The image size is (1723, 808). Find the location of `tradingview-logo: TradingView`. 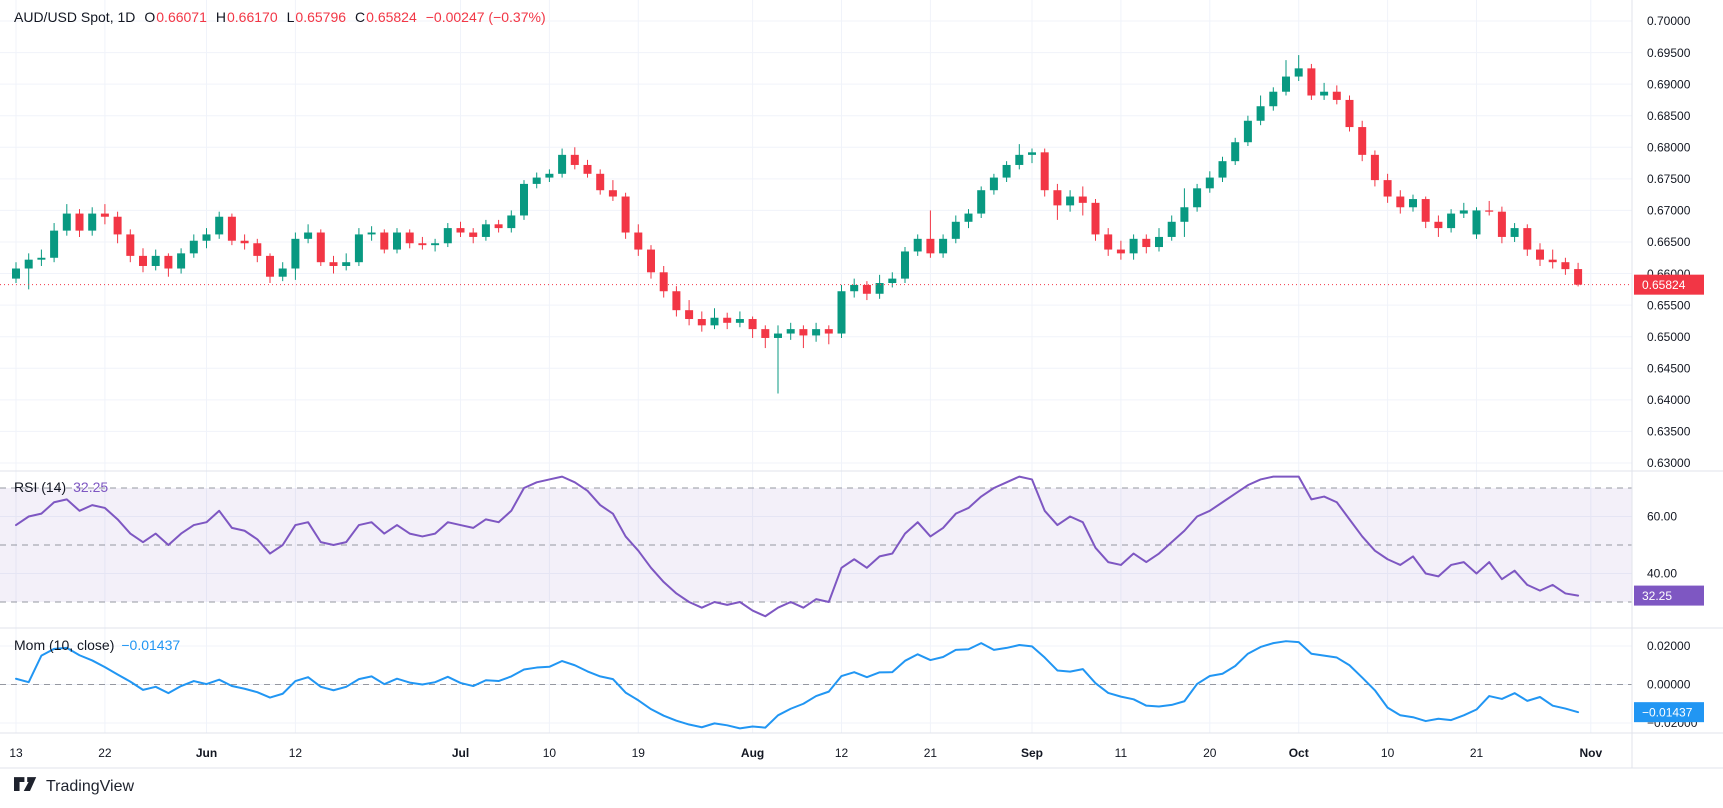

tradingview-logo: TradingView is located at coordinates (74, 786).